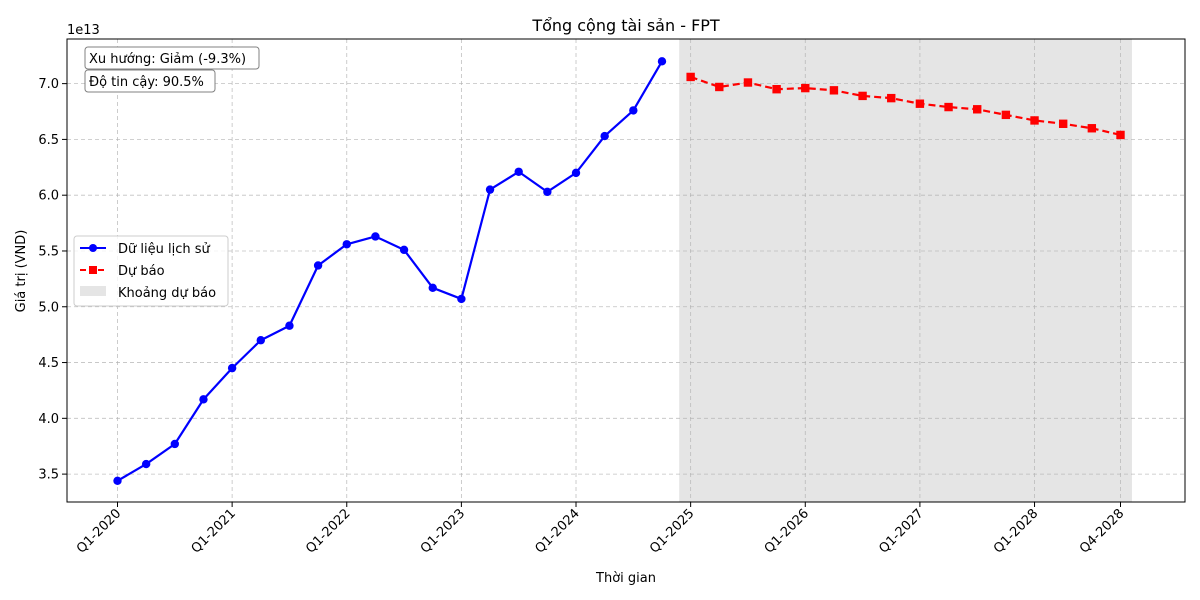  What do you see at coordinates (48, 84) in the screenshot?
I see `y-tick-label: 7.0` at bounding box center [48, 84].